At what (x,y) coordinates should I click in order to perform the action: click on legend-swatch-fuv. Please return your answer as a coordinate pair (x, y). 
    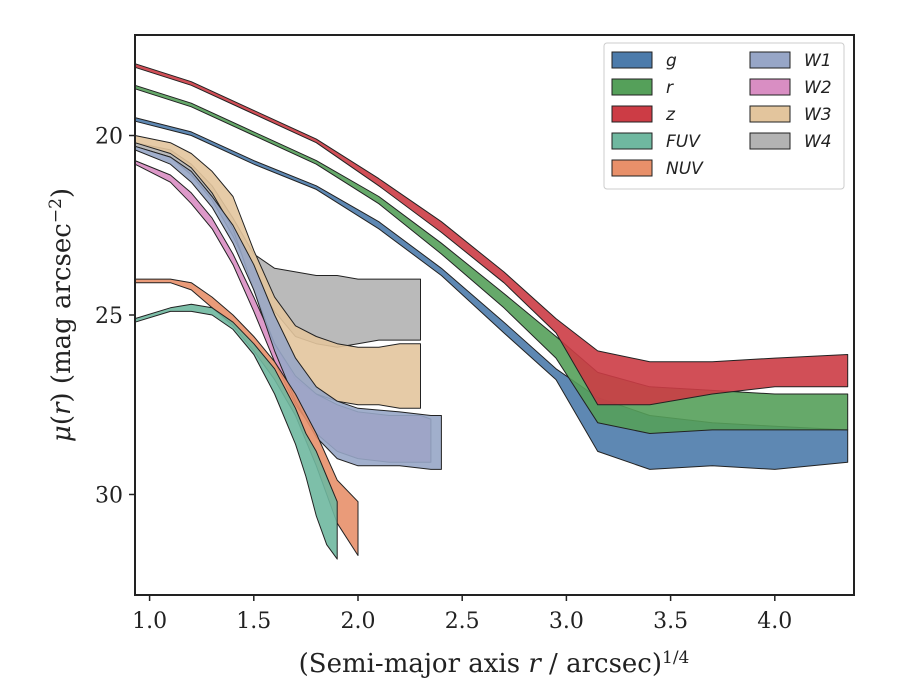
    Looking at the image, I should click on (632, 141).